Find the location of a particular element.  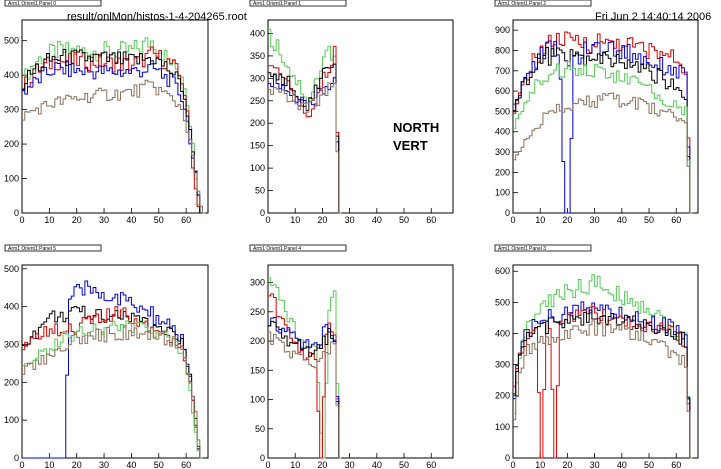

annotation-north: NORTH is located at coordinates (416, 127).